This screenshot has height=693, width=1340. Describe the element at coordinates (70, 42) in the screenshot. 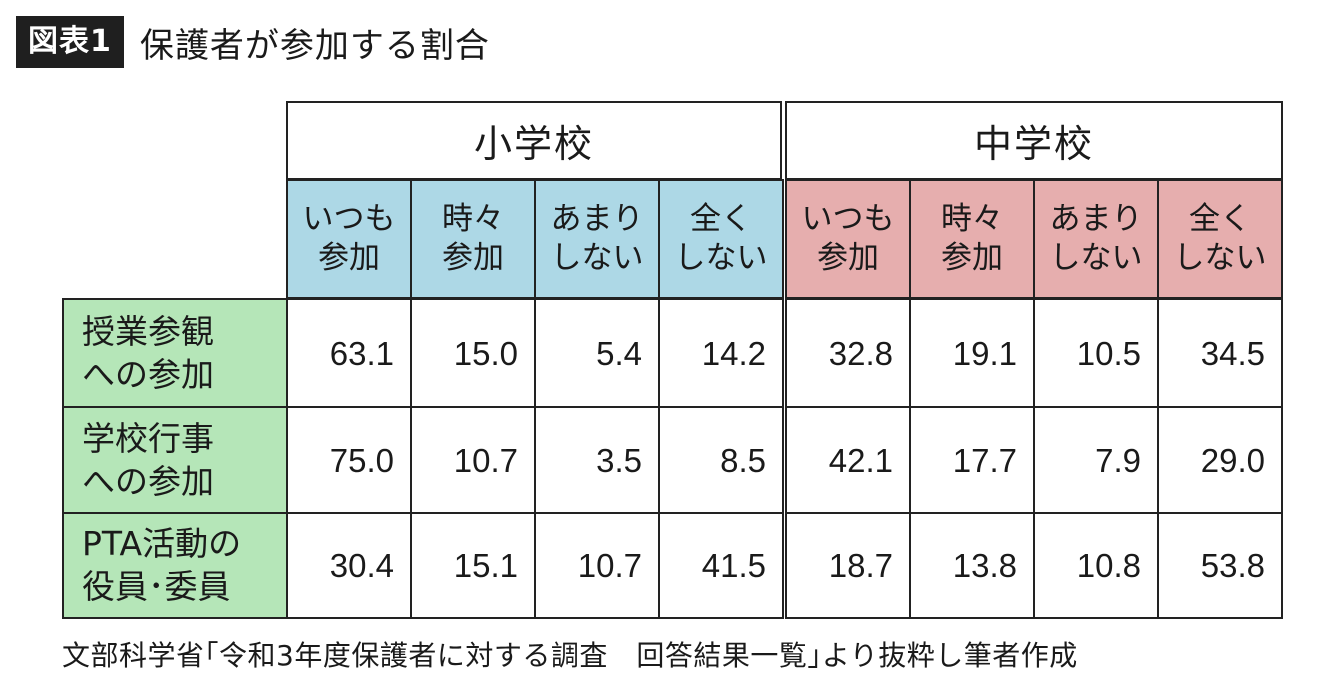

I see `figure-label: 図表1` at that location.